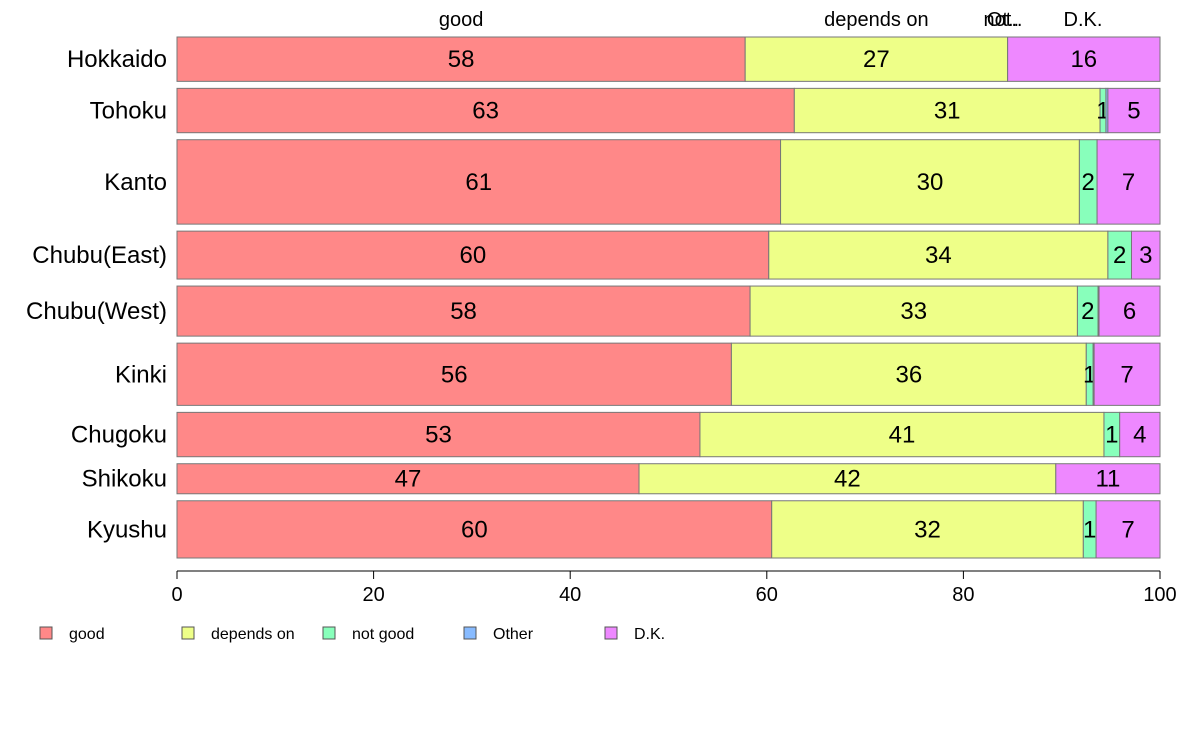 The width and height of the screenshot is (1188, 736). I want to click on bar-segment-d-k--tohoku, so click(1134, 110).